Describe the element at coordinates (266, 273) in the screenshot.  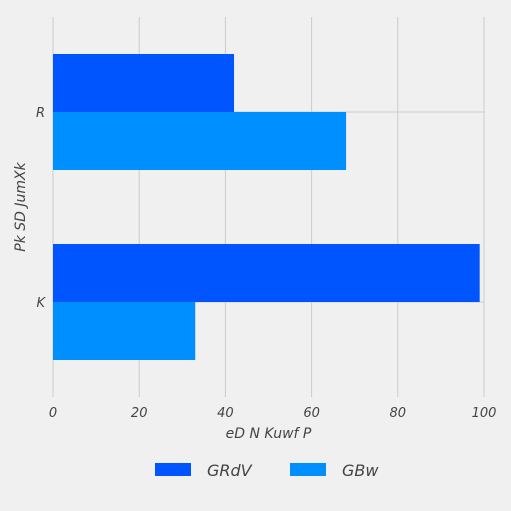
I see `bar-GRdV-K` at that location.